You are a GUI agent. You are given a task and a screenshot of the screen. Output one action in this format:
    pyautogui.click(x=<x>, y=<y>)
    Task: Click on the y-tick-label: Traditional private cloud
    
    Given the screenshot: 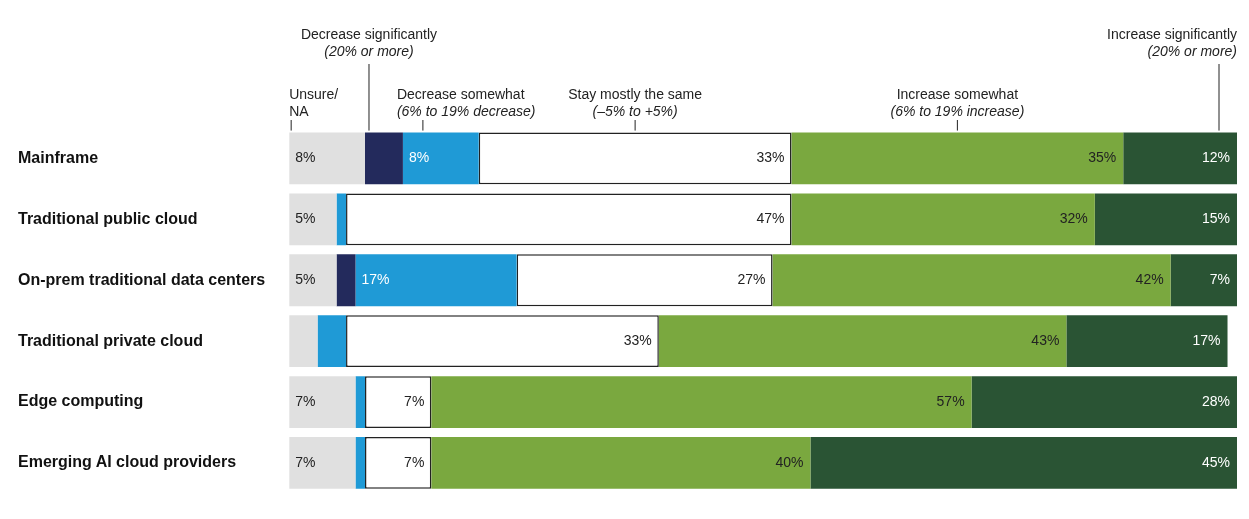 What is the action you would take?
    pyautogui.click(x=110, y=340)
    